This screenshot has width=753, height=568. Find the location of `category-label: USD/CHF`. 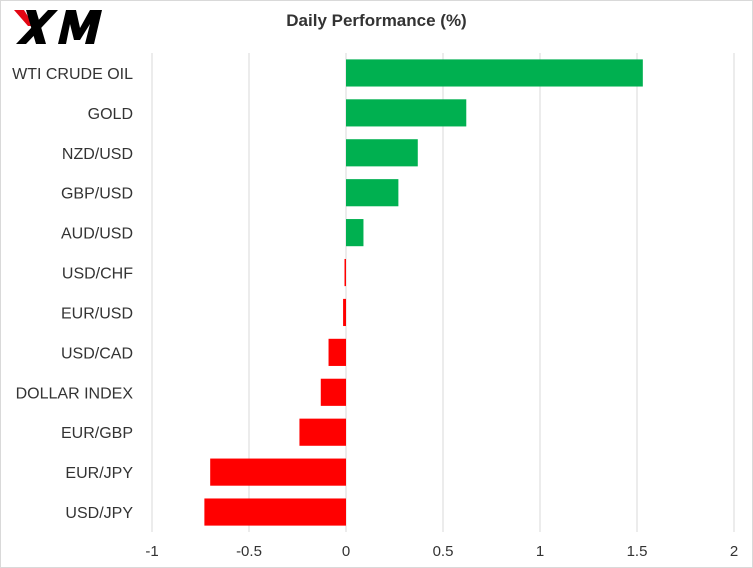

category-label: USD/CHF is located at coordinates (97, 274).